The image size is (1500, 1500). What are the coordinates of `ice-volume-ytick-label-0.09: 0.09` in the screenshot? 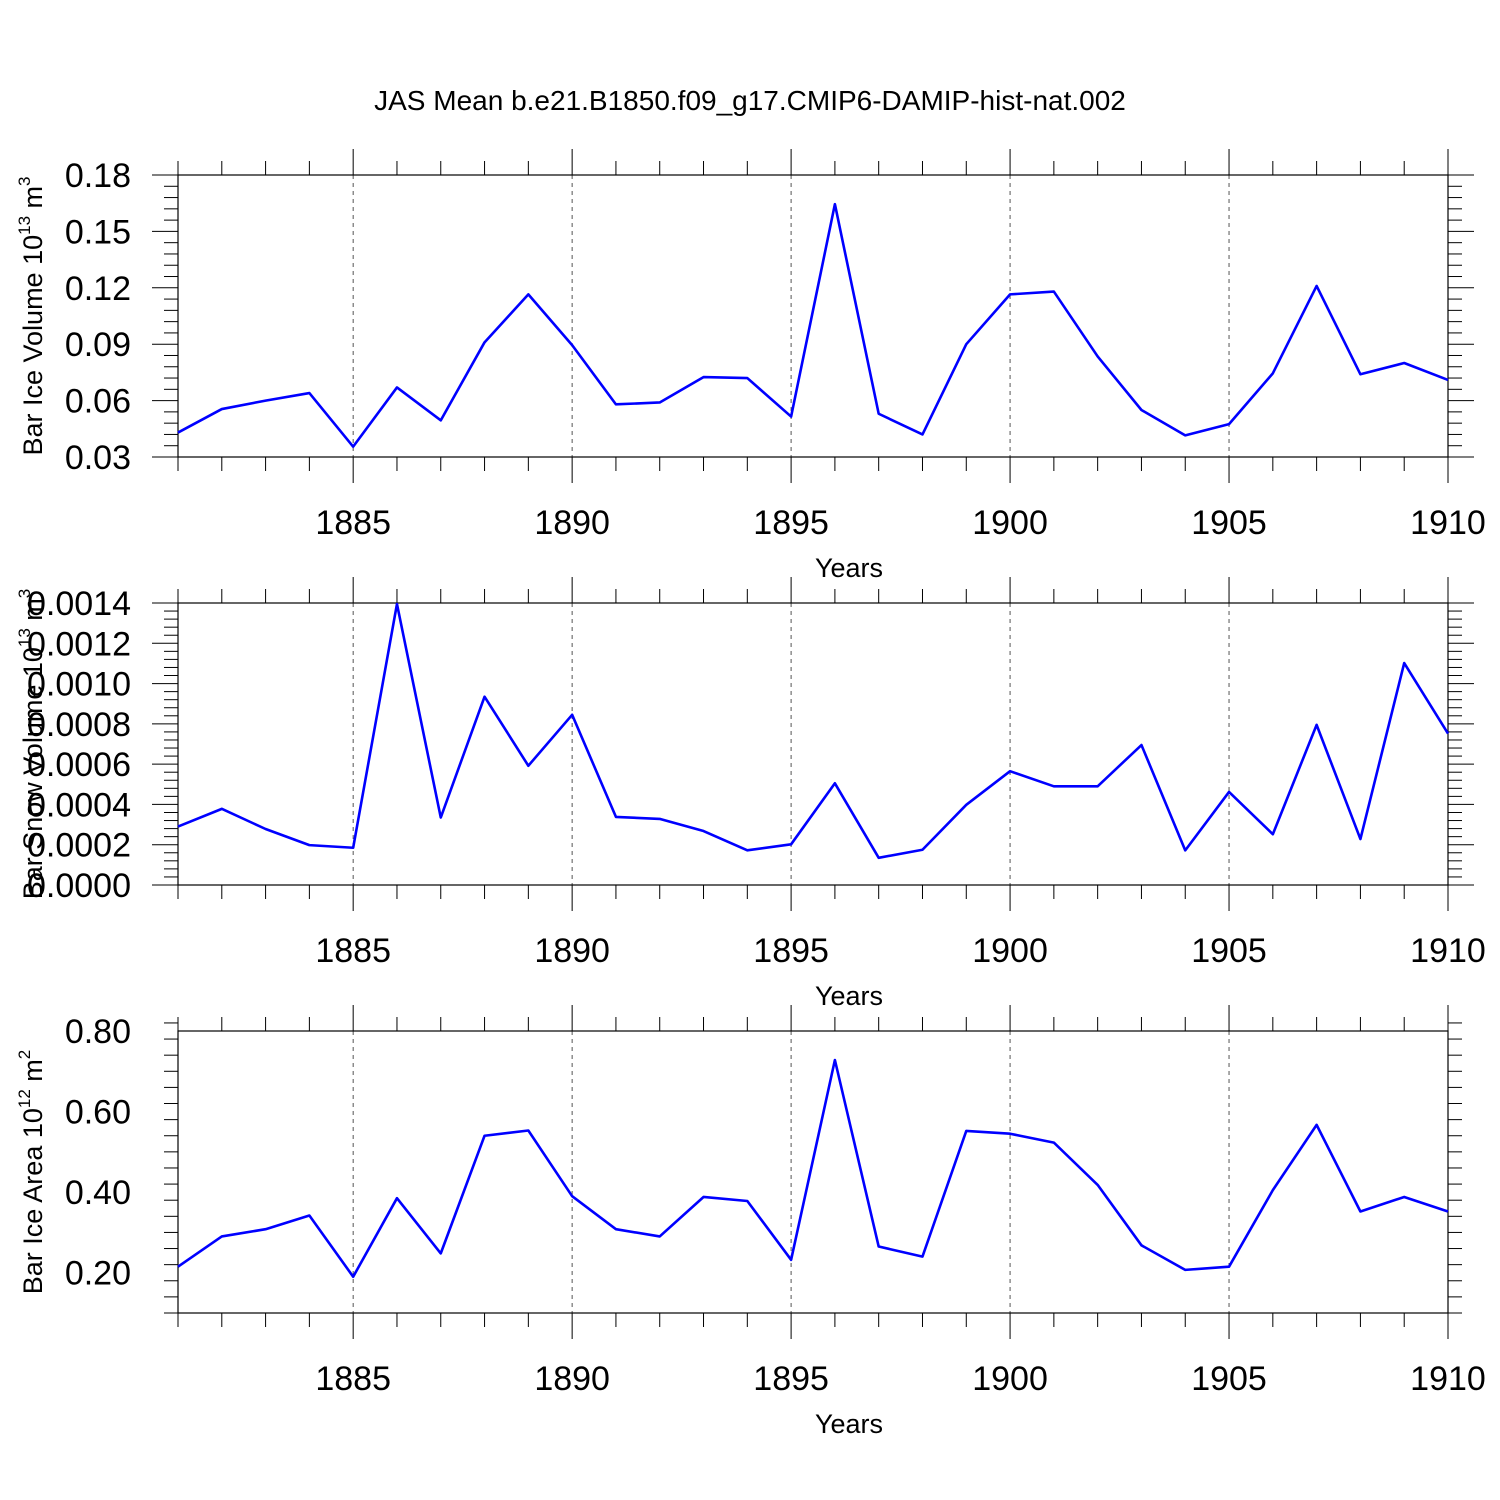 It's located at (98, 345).